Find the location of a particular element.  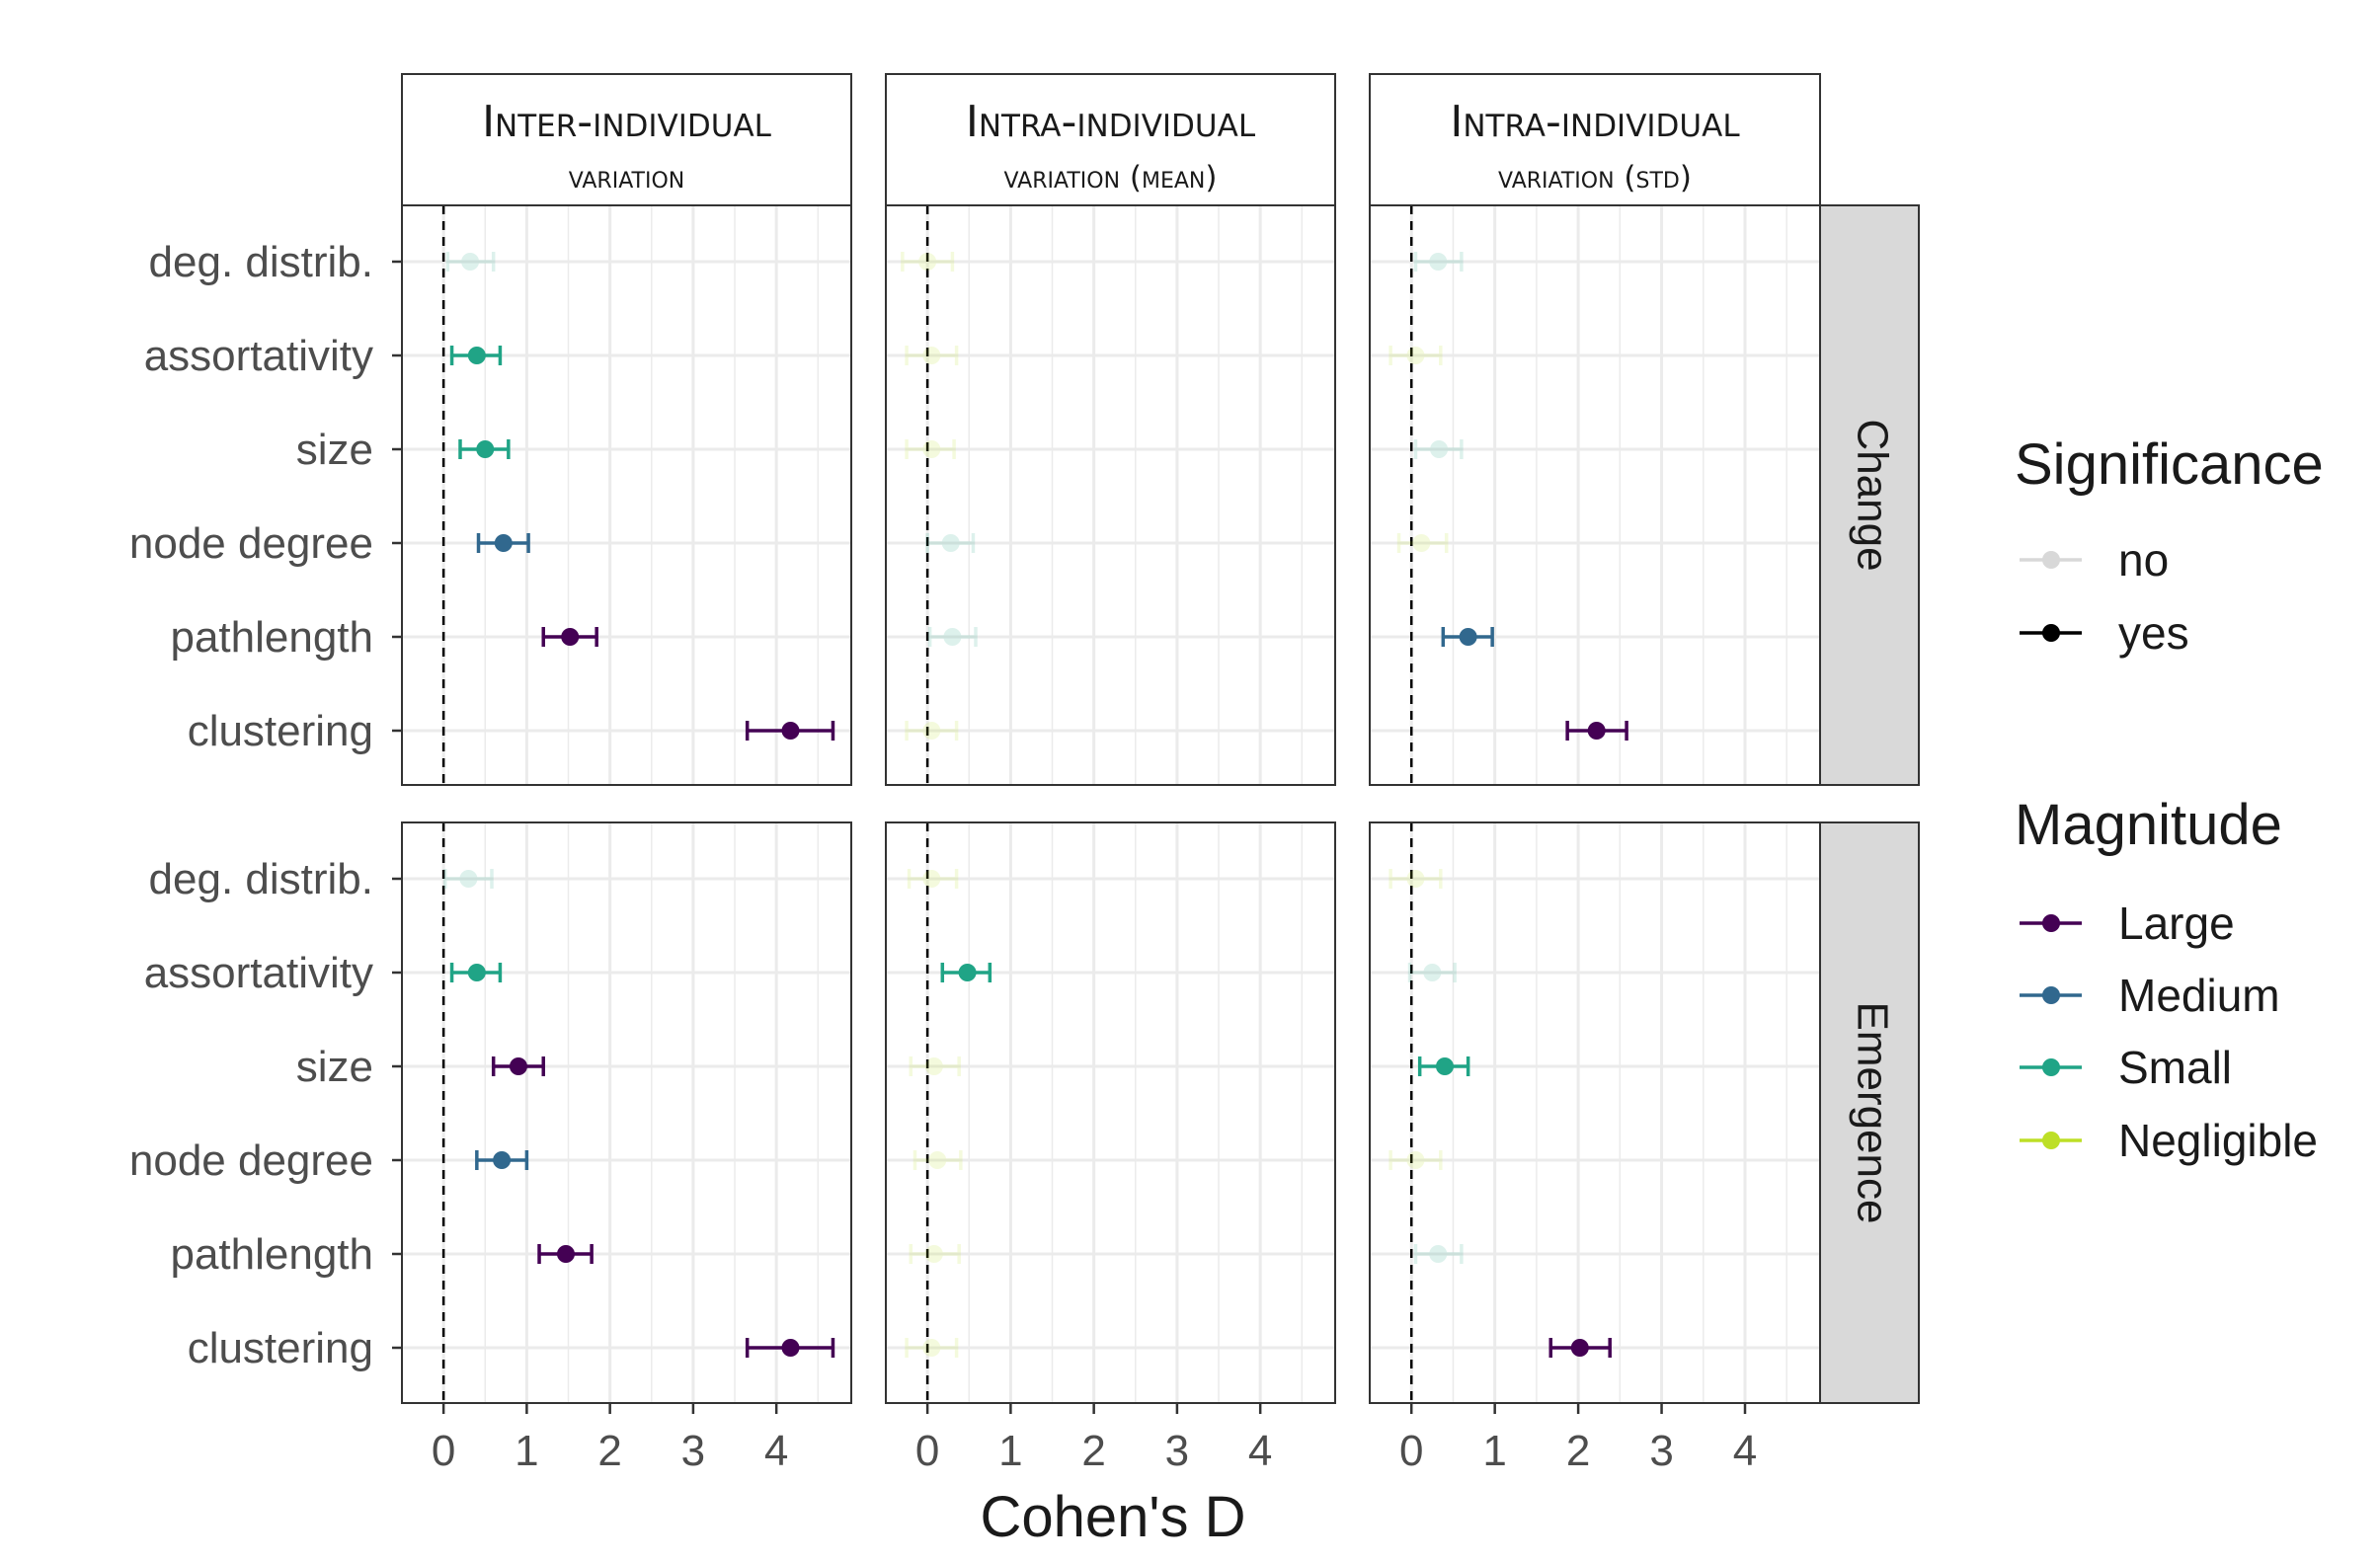

x-tick-label: 4 is located at coordinates (776, 1451).